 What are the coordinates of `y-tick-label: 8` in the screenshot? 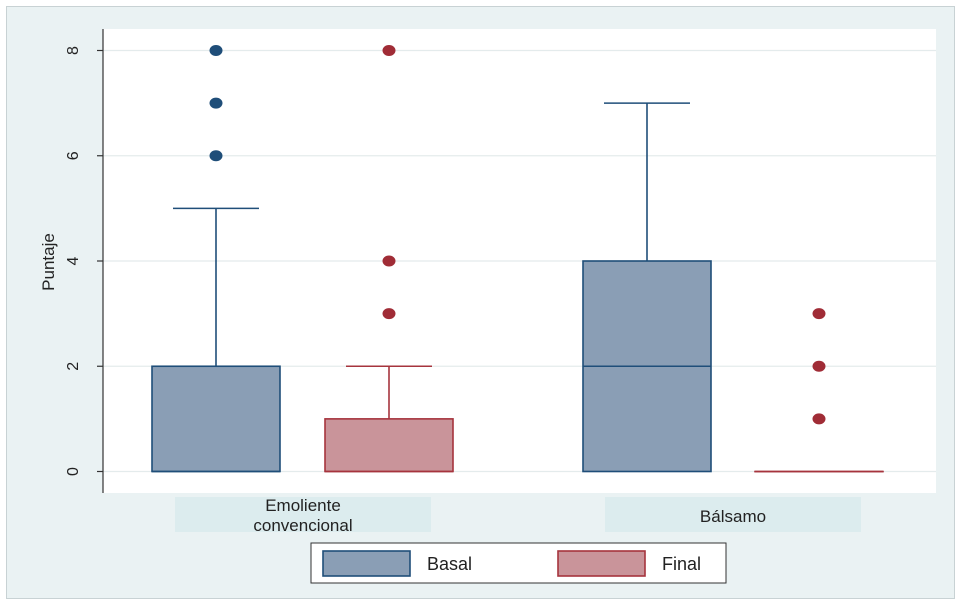 It's located at (73, 50).